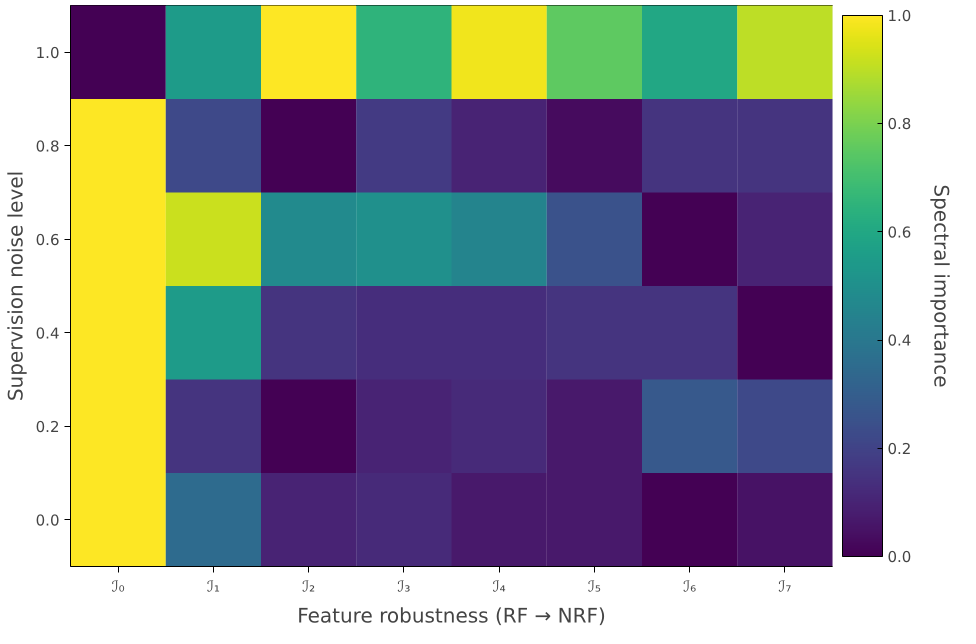 This screenshot has width=976, height=644. What do you see at coordinates (900, 557) in the screenshot?
I see `color-bar-label: 0.0` at bounding box center [900, 557].